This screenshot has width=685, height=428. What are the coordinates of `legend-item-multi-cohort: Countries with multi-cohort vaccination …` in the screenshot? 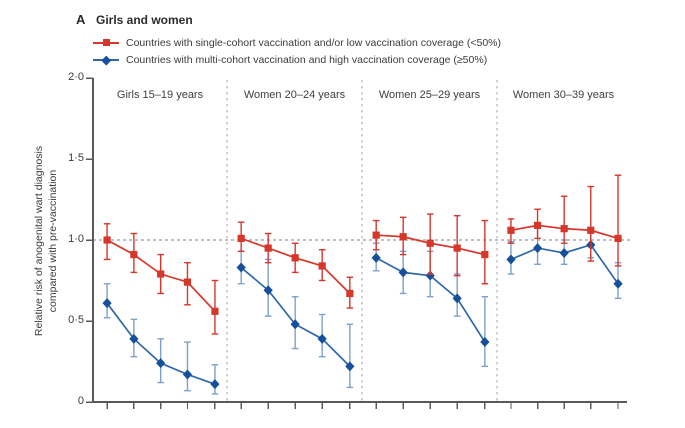 It's located at (290, 59).